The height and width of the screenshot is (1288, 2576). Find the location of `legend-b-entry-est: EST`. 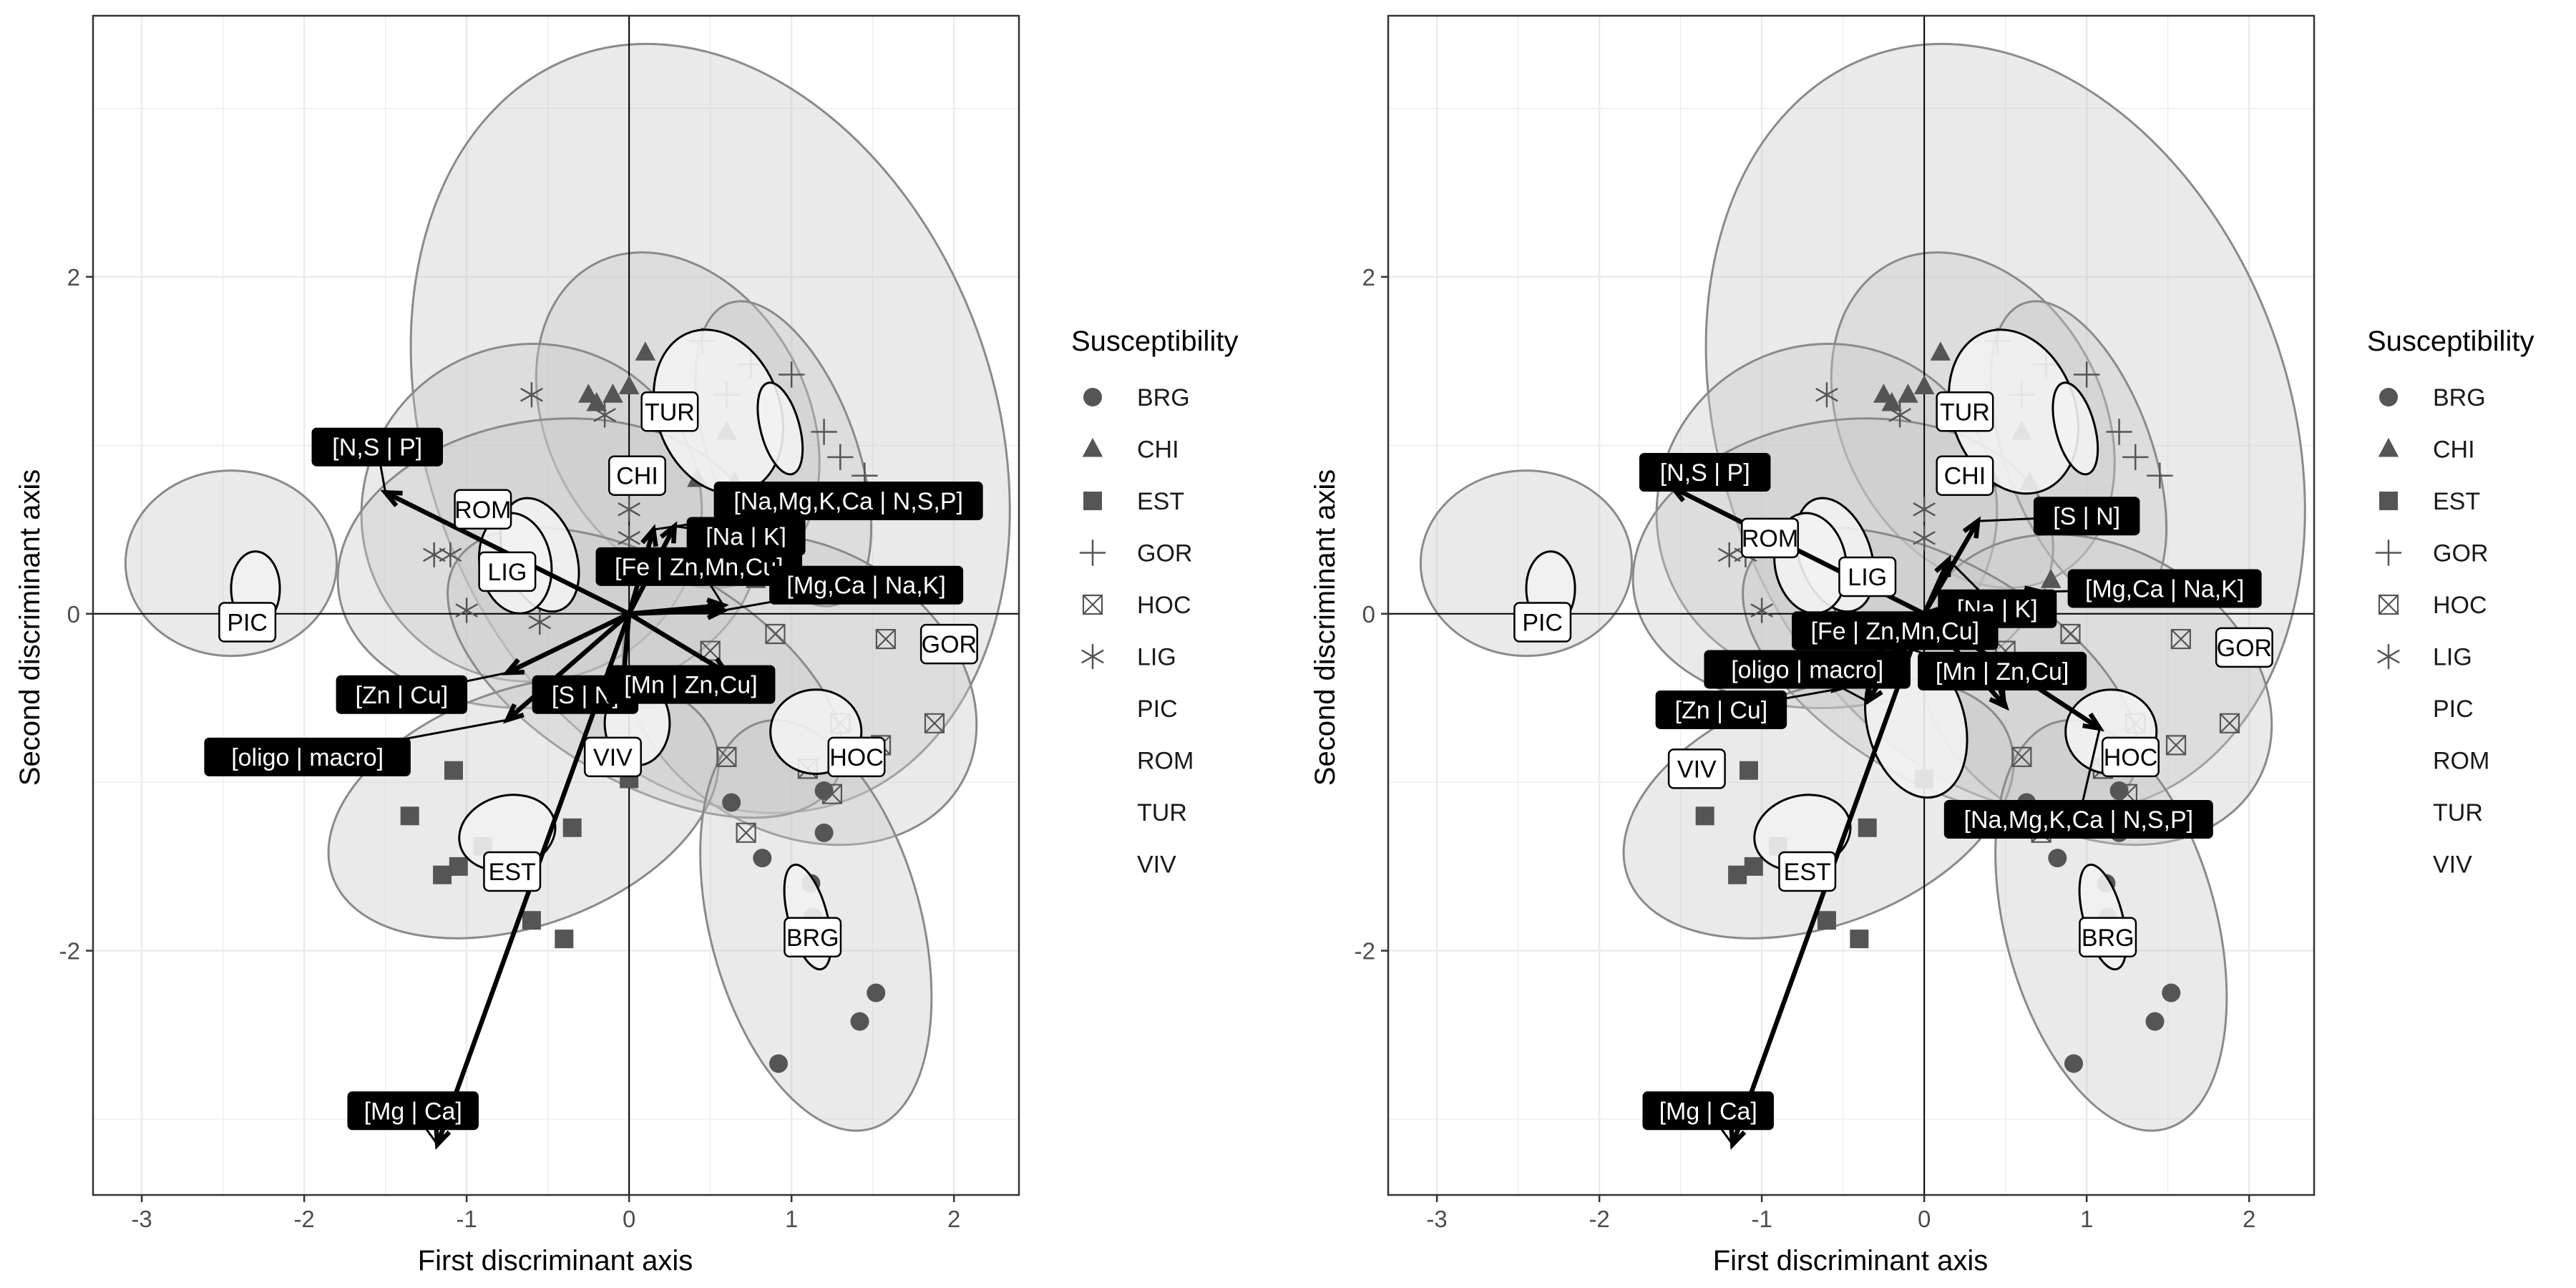

legend-b-entry-est: EST is located at coordinates (2429, 501).